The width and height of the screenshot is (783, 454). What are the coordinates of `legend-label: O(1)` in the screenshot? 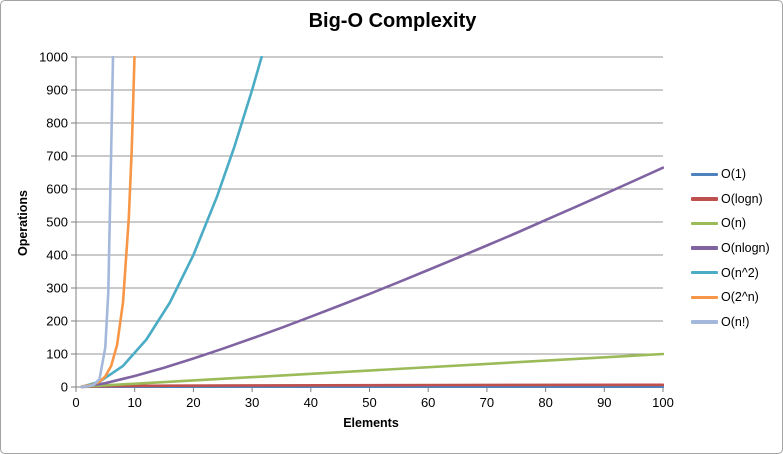 It's located at (733, 174).